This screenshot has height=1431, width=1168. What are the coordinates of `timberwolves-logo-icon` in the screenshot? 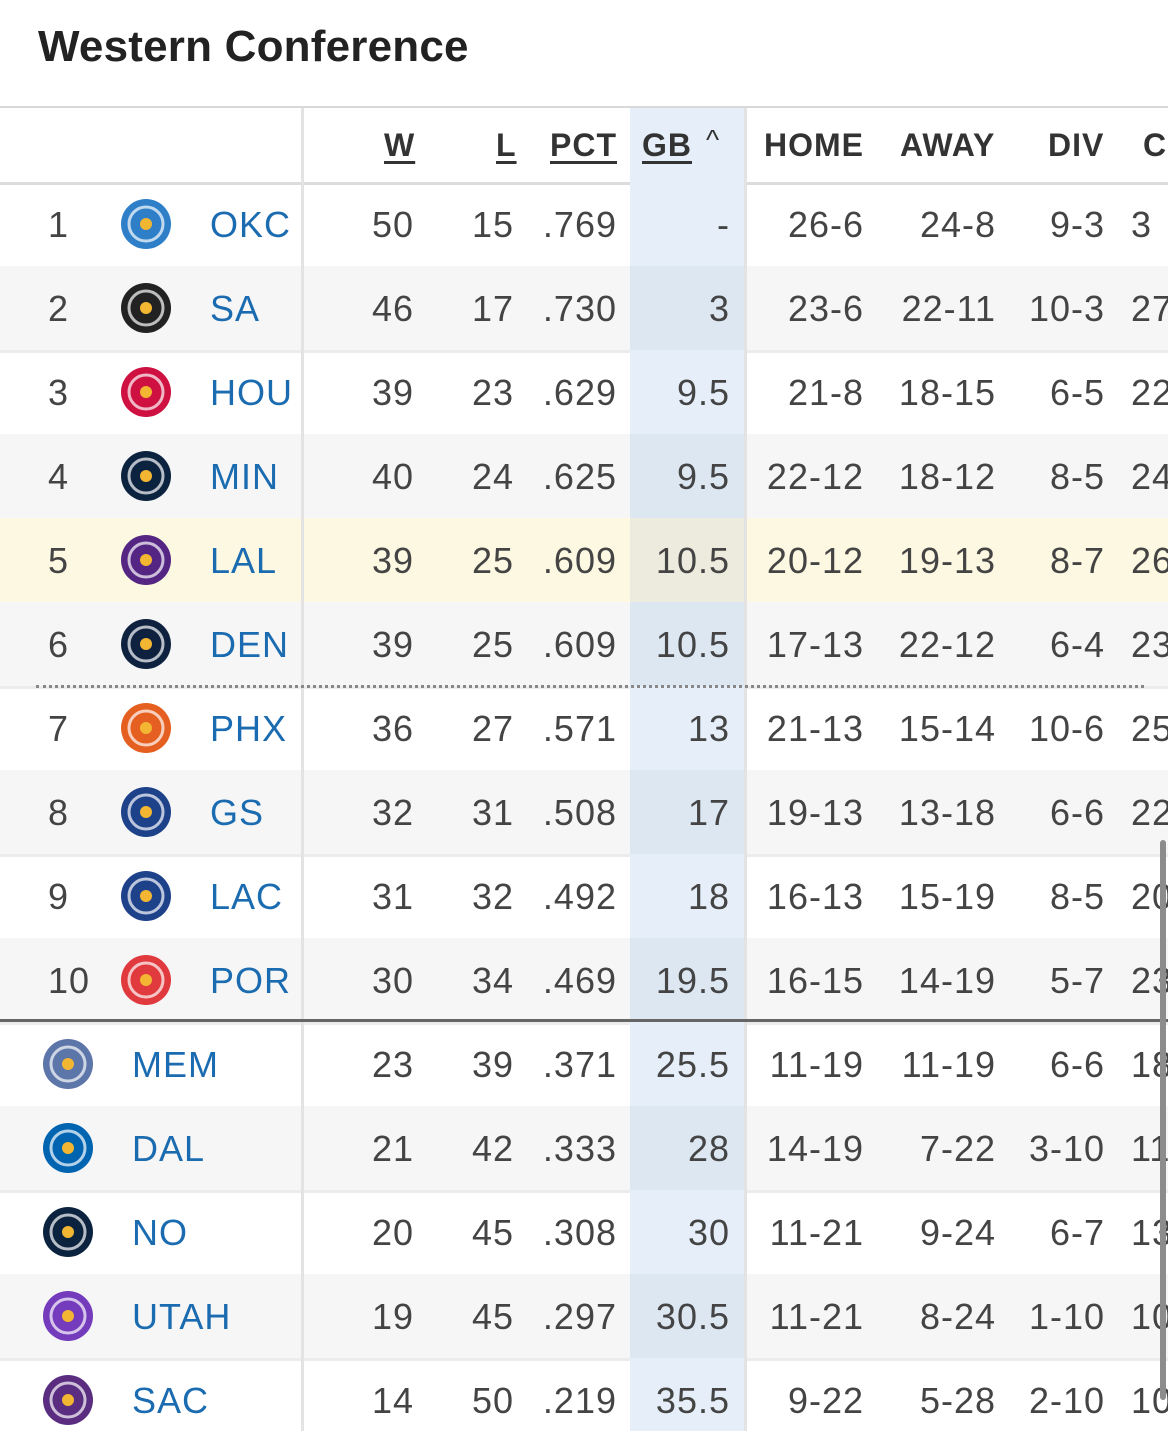 It's located at (146, 476).